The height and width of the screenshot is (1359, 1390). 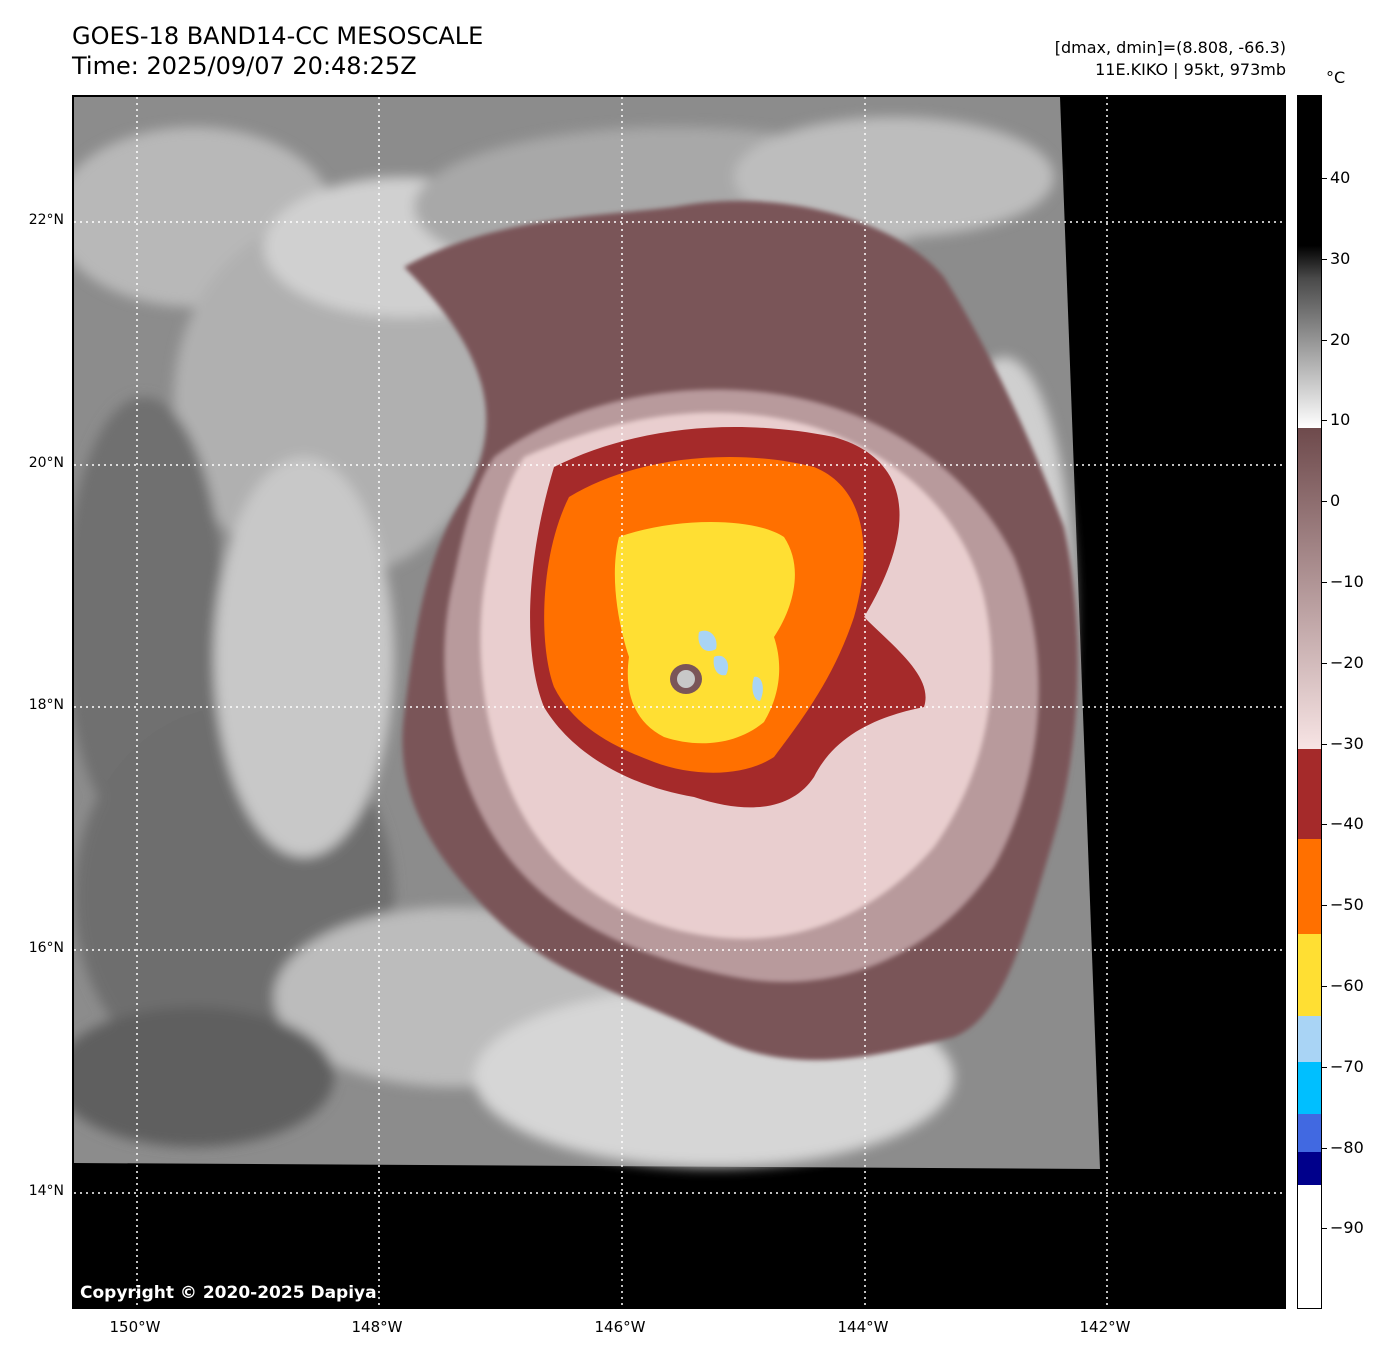 What do you see at coordinates (1309, 975) in the screenshot?
I see `colorbar-yellow-band` at bounding box center [1309, 975].